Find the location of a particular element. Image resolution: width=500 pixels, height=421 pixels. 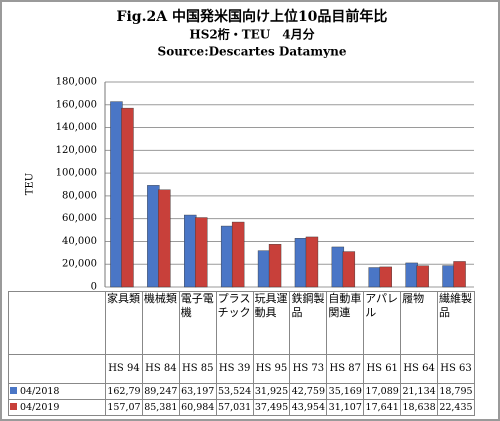

data-label: 89,247 is located at coordinates (160, 391).